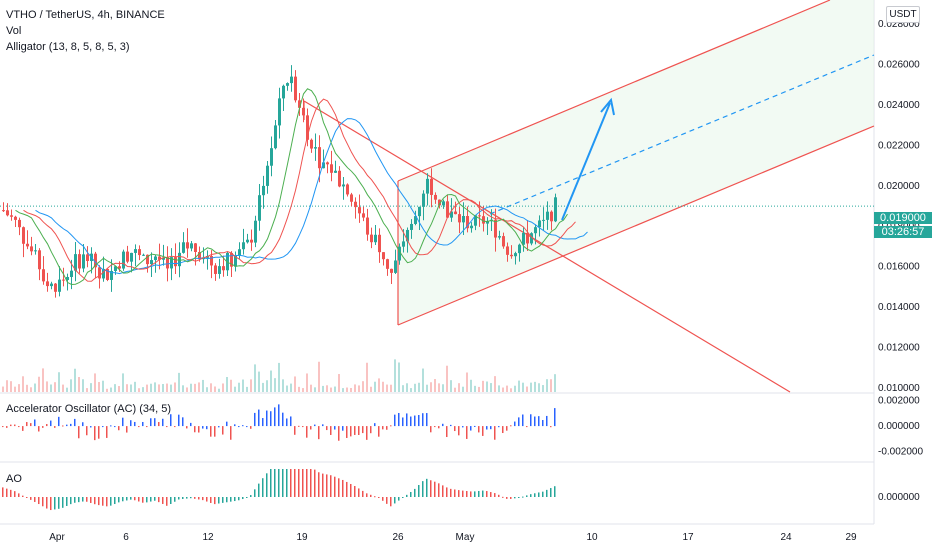 Image resolution: width=932 pixels, height=550 pixels. I want to click on ac-legend: Accelerator Oscillator (AC) (34, 5), so click(89, 409).